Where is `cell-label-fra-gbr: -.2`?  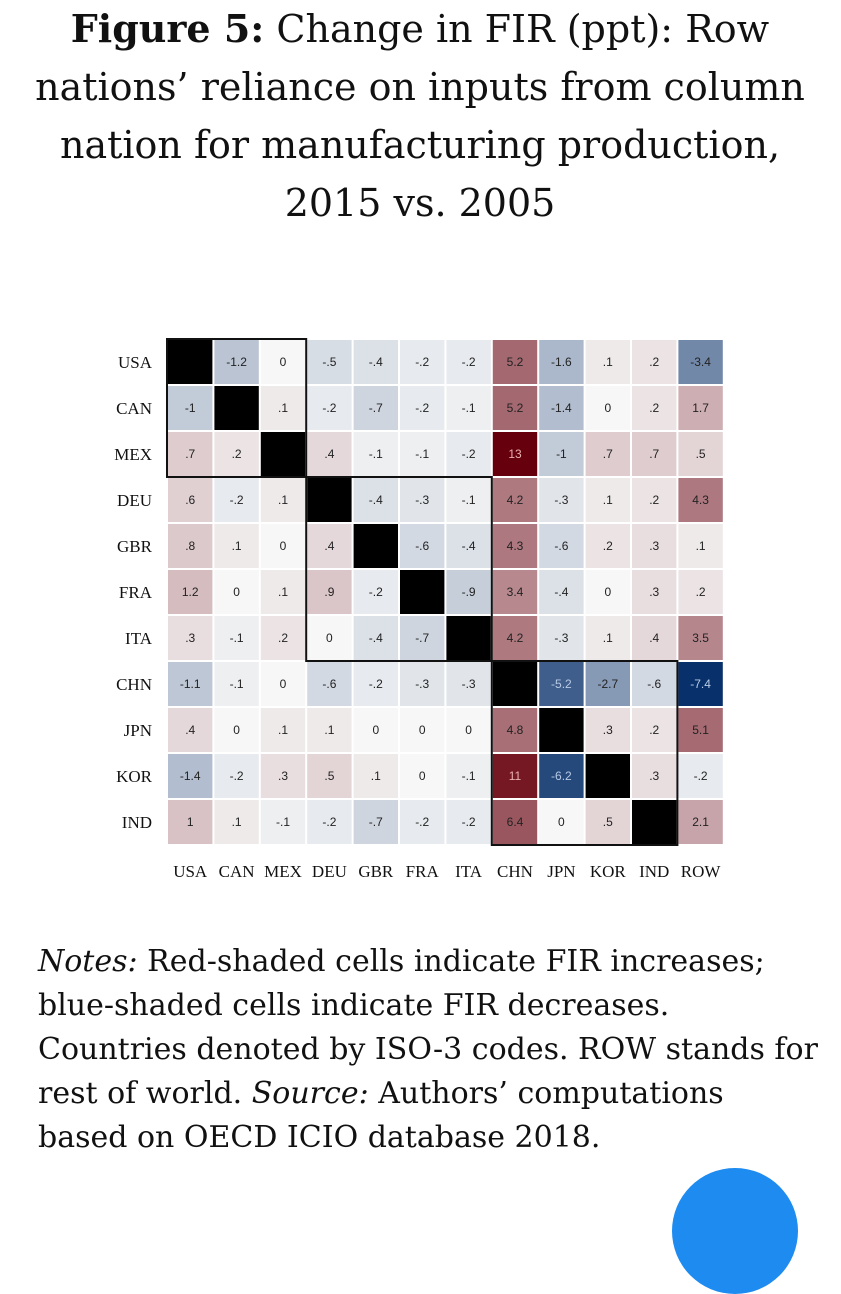
cell-label-fra-gbr: -.2 is located at coordinates (376, 592).